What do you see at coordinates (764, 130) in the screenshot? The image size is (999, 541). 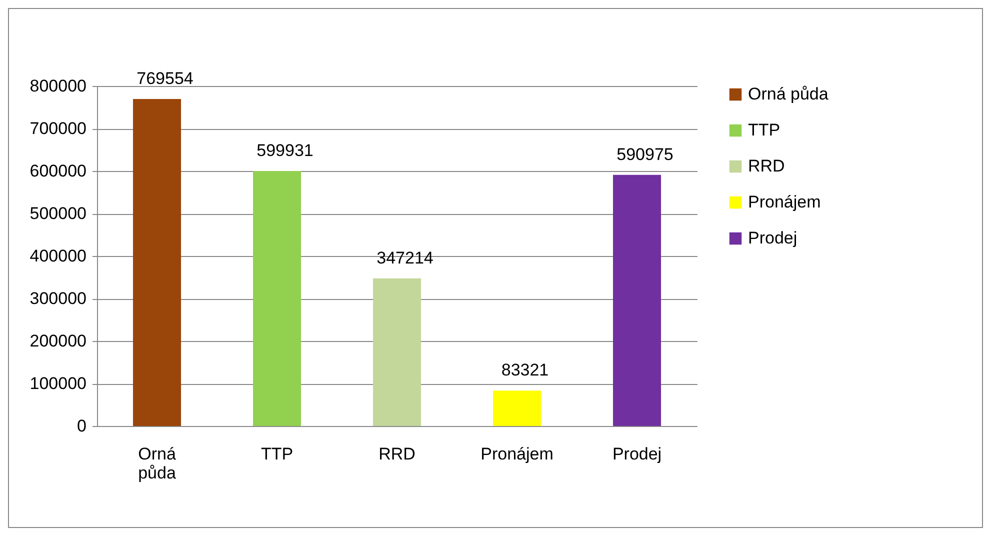 I see `legend-label: TTP` at bounding box center [764, 130].